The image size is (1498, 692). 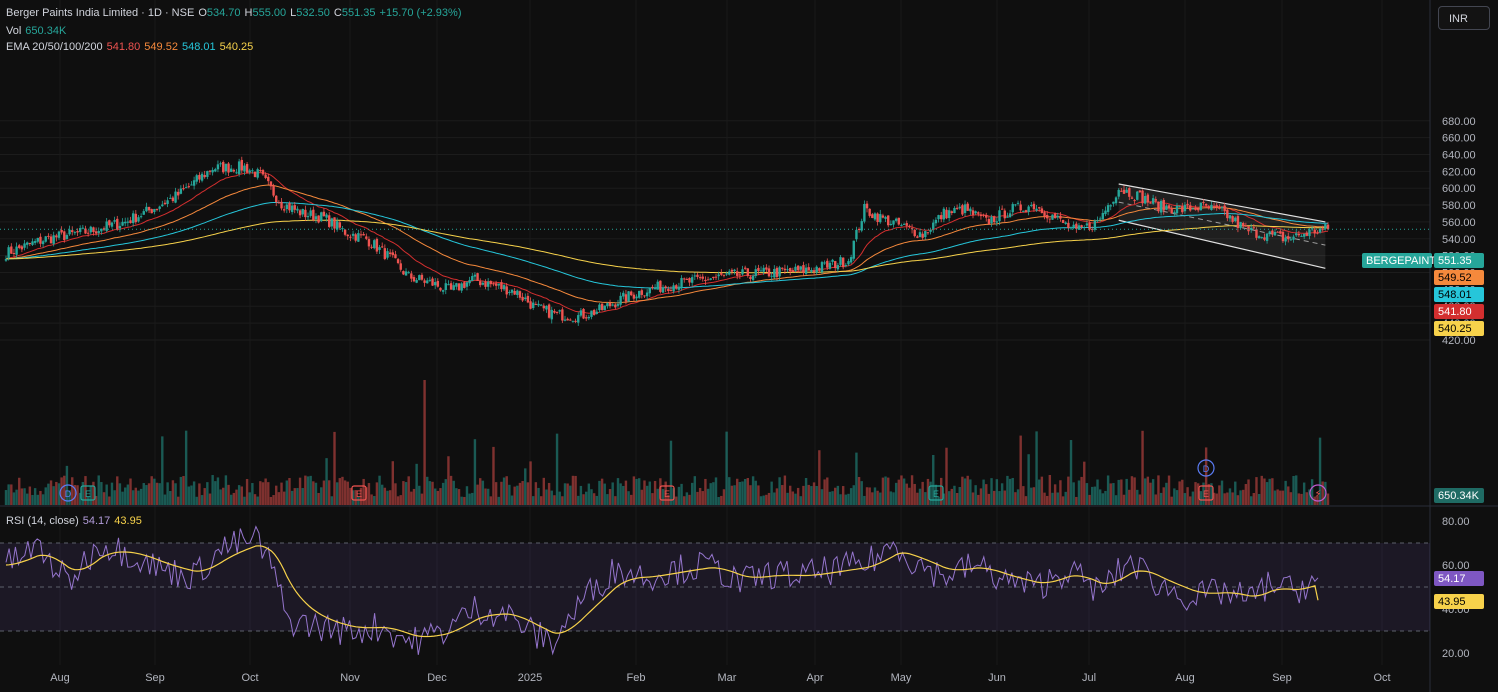 I want to click on low-label: L, so click(x=293, y=13).